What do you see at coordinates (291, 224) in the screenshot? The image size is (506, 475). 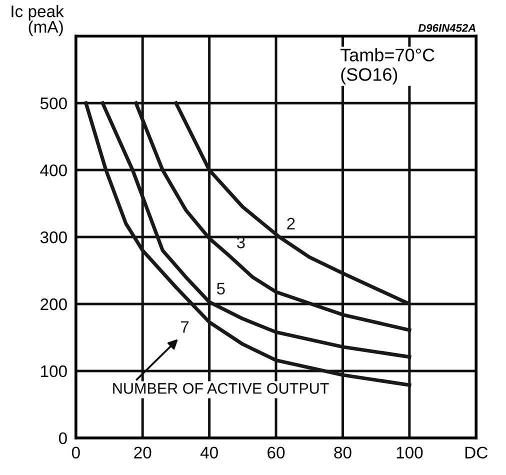 I see `series-label: 2` at bounding box center [291, 224].